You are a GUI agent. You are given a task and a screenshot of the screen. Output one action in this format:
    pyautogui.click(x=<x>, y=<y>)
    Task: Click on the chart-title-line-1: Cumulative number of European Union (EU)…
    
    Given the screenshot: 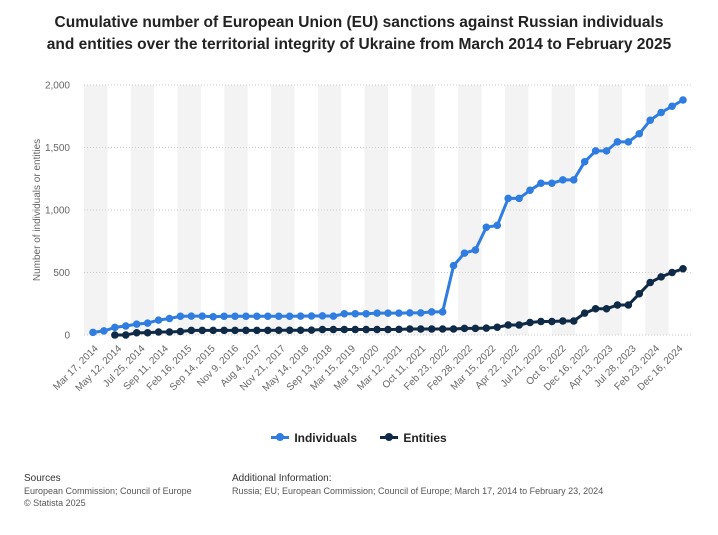 What is the action you would take?
    pyautogui.click(x=359, y=22)
    